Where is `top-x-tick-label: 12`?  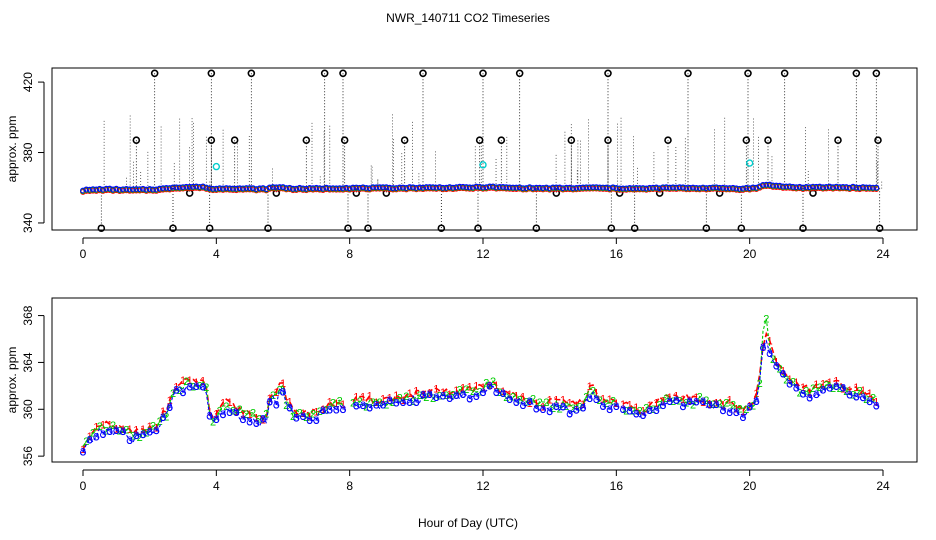 top-x-tick-label: 12 is located at coordinates (483, 254).